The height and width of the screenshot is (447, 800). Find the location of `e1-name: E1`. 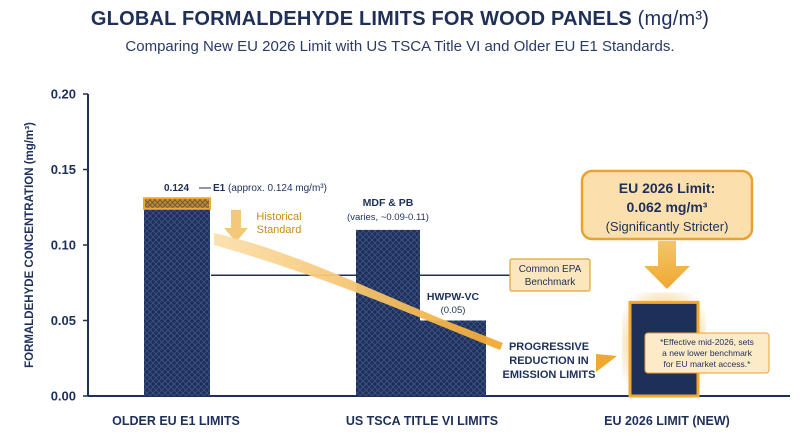

e1-name: E1 is located at coordinates (219, 188).